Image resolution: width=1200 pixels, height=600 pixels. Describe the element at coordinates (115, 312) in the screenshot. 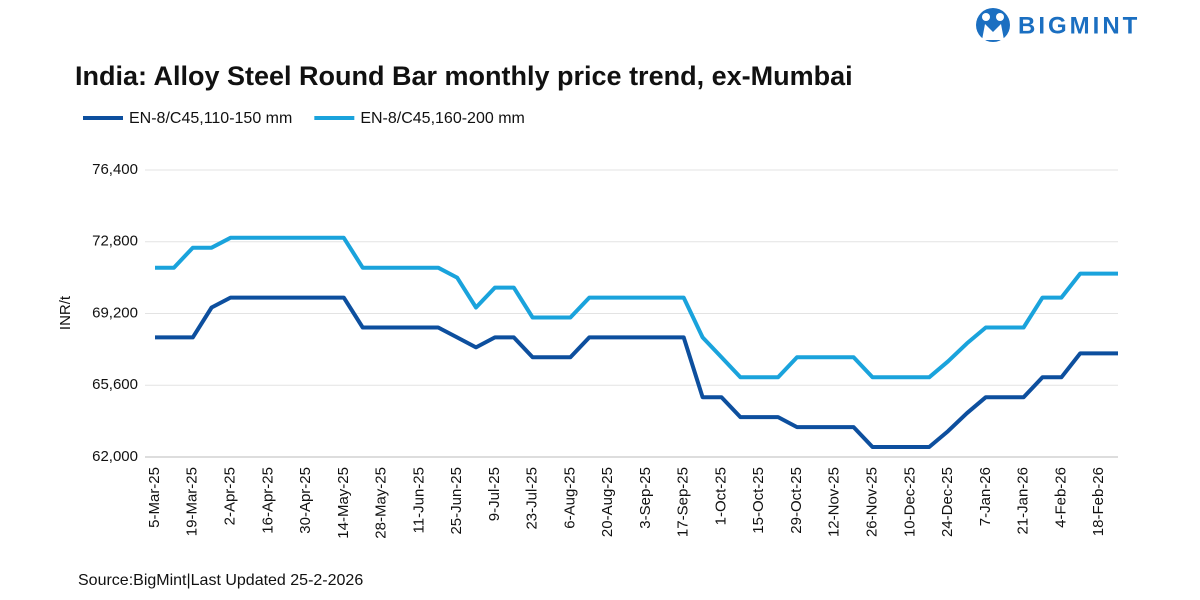

I see `y-tick-label: 69,200` at that location.